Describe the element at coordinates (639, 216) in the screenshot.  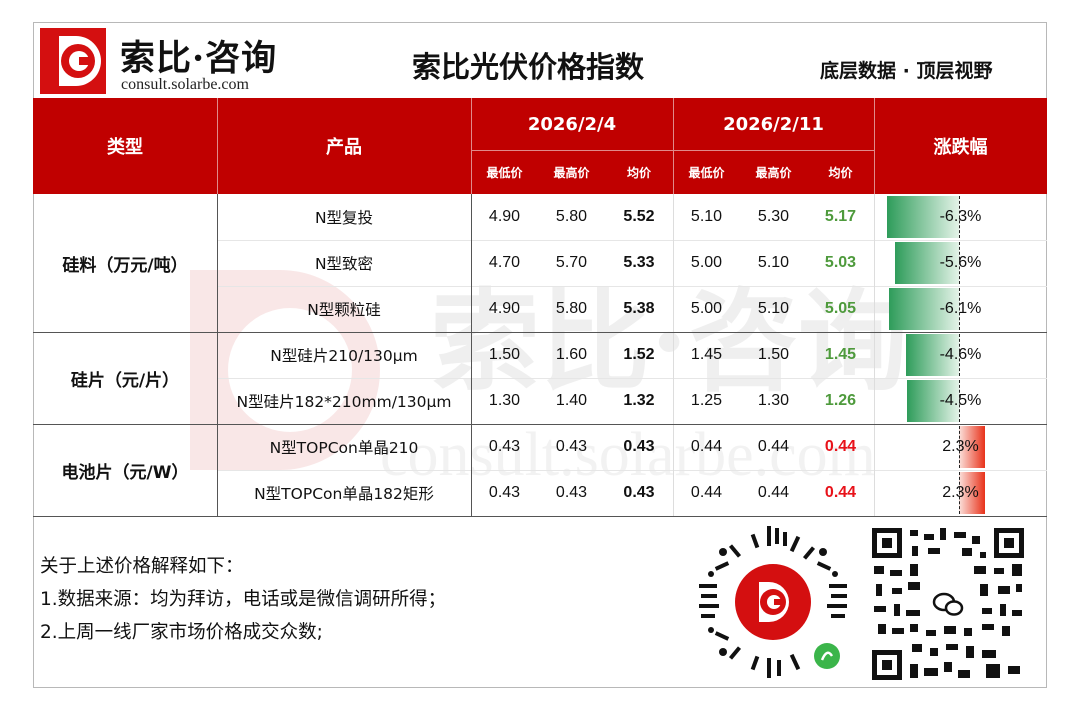
I see `price-avg-prev: 5.52` at that location.